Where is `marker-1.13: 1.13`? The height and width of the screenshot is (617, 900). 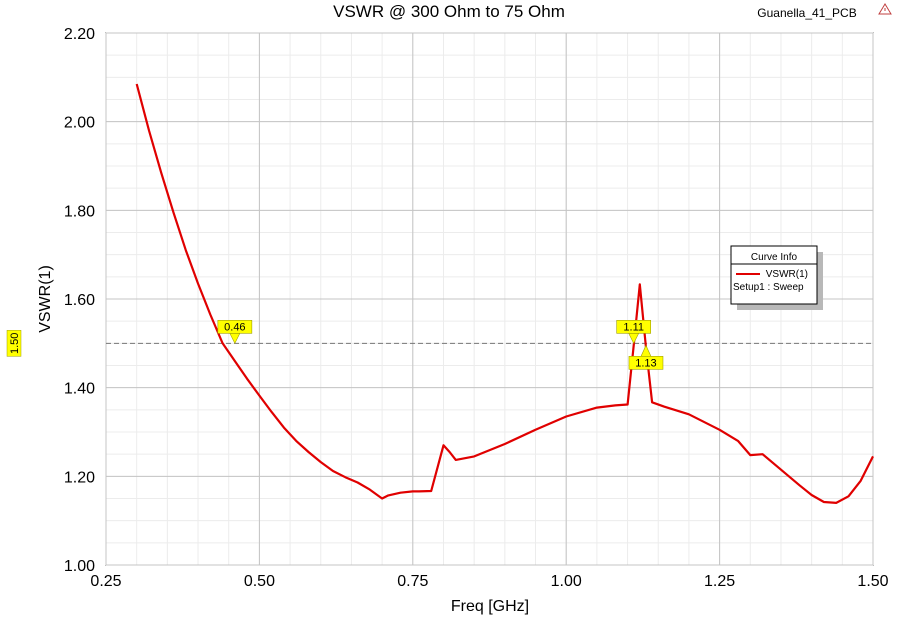 marker-1.13: 1.13 is located at coordinates (646, 357).